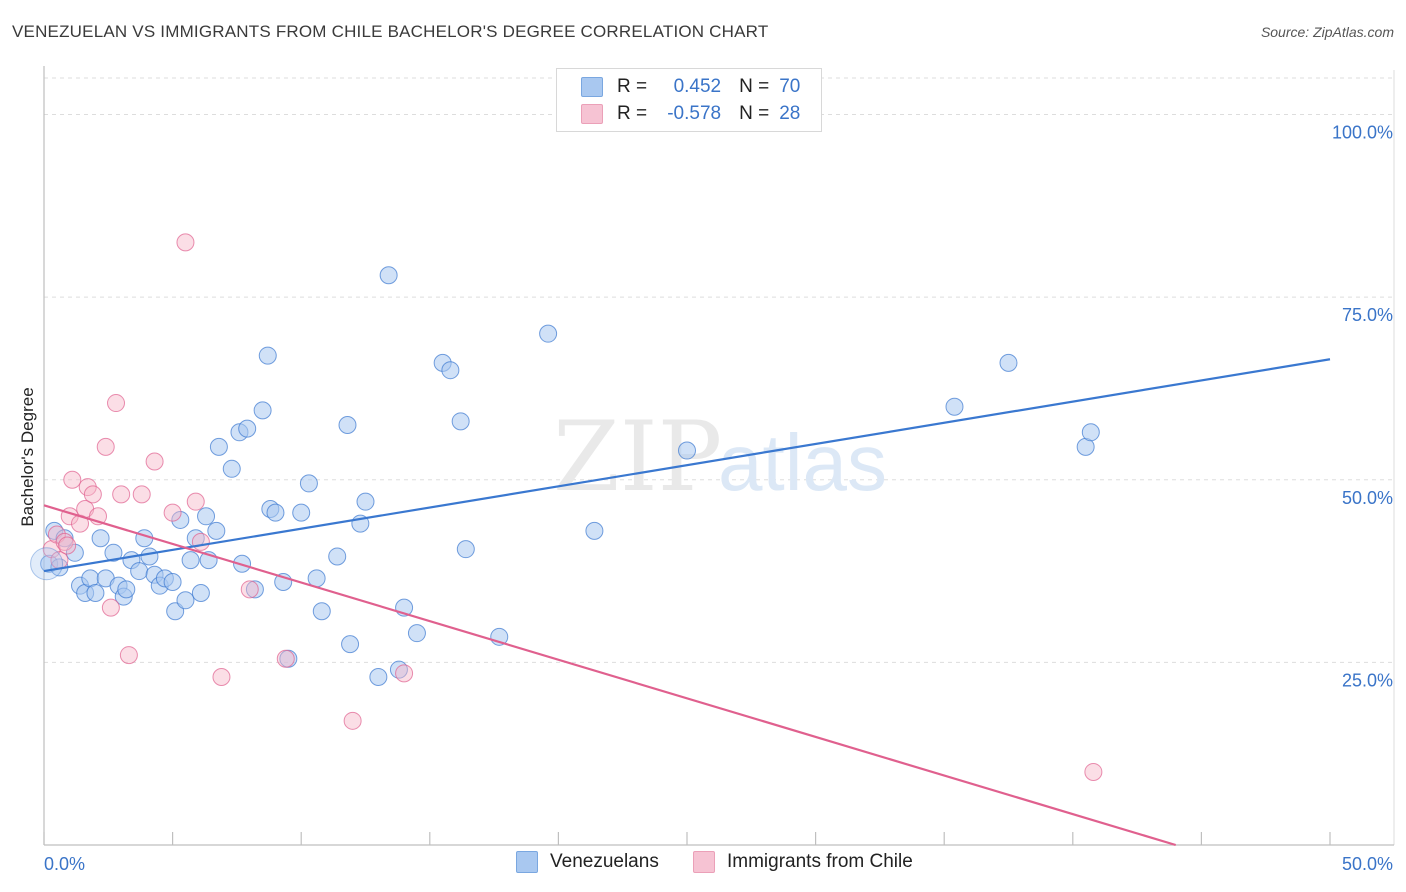 This screenshot has width=1406, height=892. What do you see at coordinates (1362, 133) in the screenshot?
I see `y-tick-label: 100.0%` at bounding box center [1362, 133].